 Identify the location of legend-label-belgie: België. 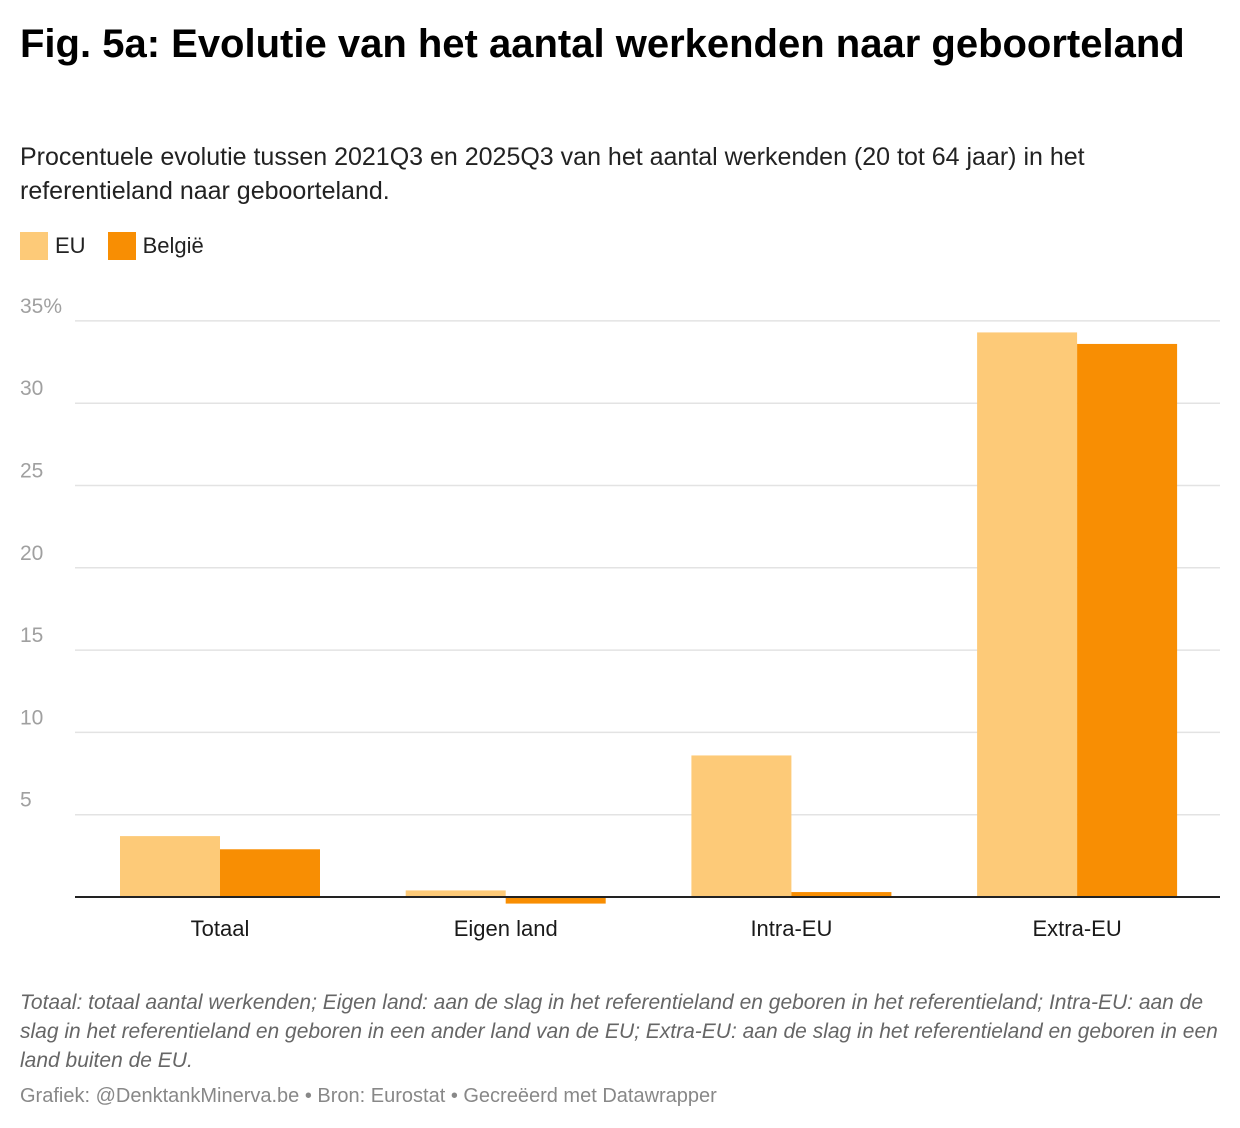
(173, 245).